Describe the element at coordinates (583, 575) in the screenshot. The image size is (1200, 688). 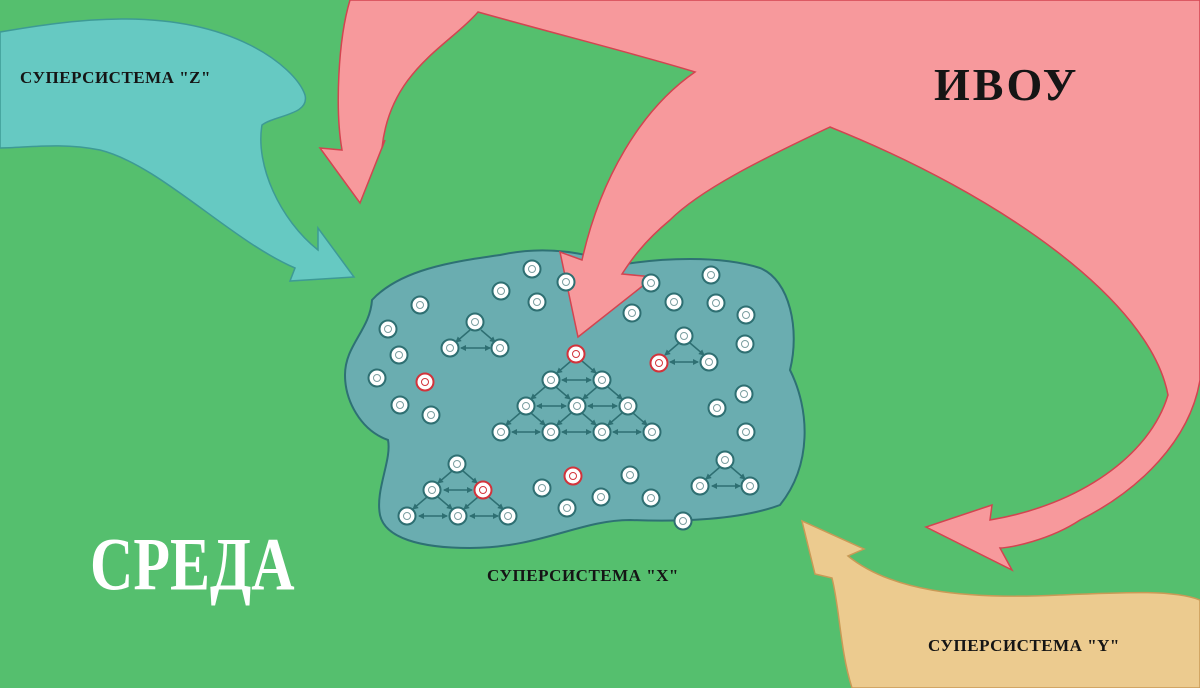
I see `supersystem-x-label: СУПЕРСИСТЕМА "X"` at that location.